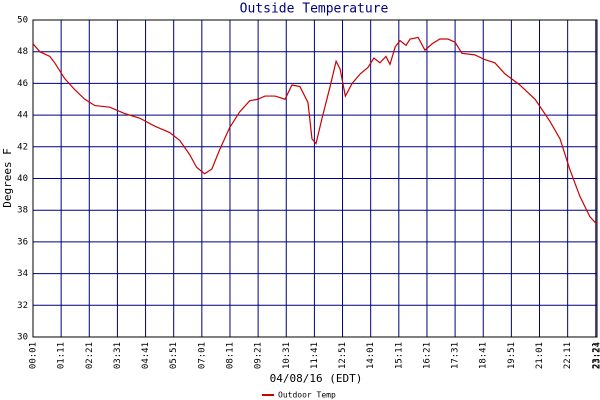 Image resolution: width=600 pixels, height=400 pixels. What do you see at coordinates (22, 147) in the screenshot?
I see `y-tick-label: 42` at bounding box center [22, 147].